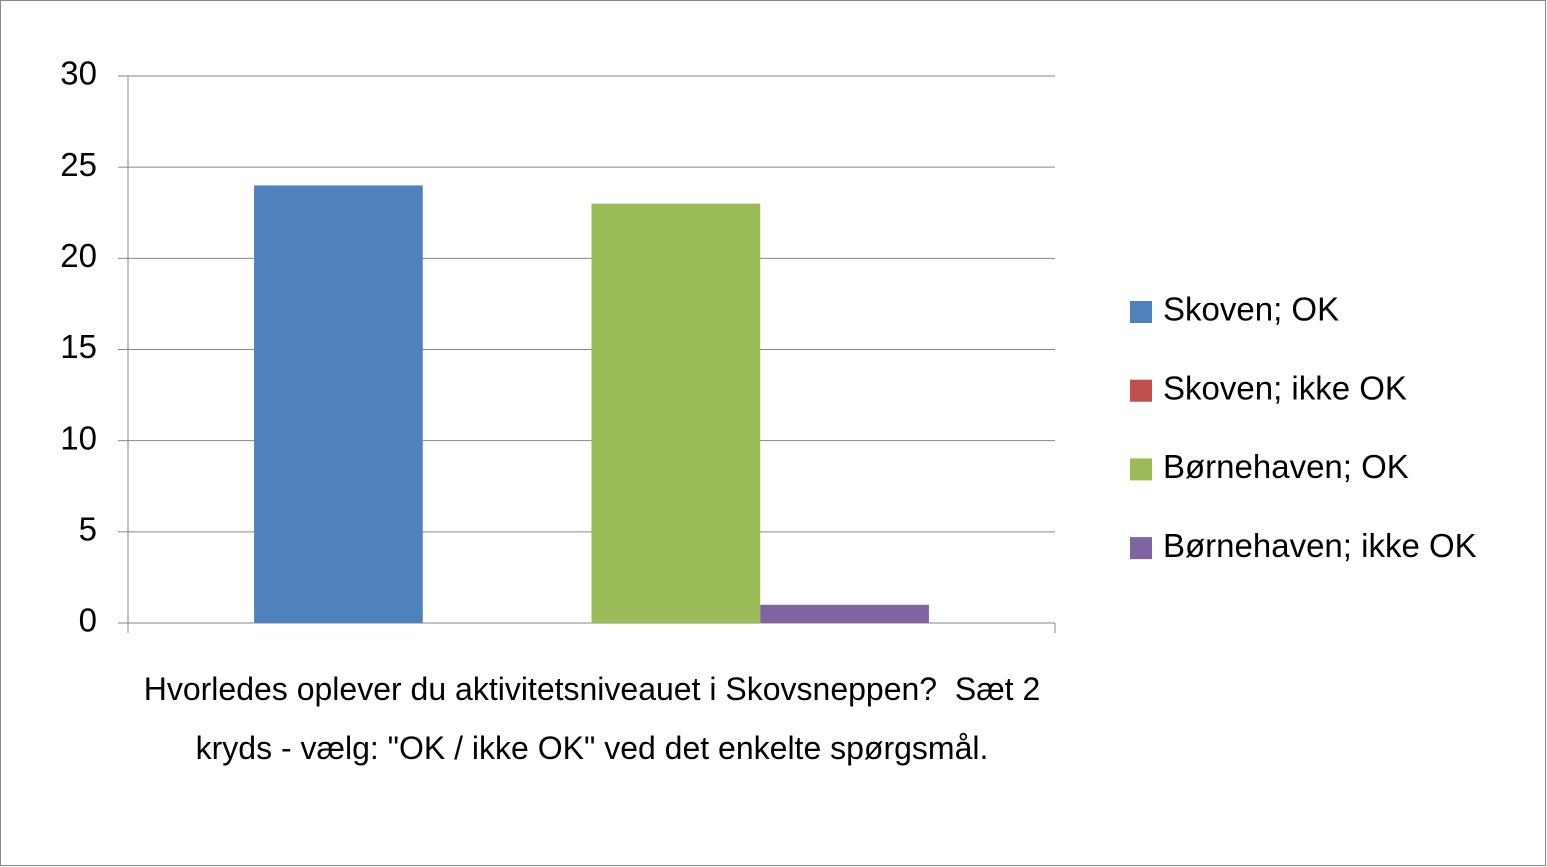 The image size is (1547, 867). I want to click on y-tick-label: 30, so click(78, 73).